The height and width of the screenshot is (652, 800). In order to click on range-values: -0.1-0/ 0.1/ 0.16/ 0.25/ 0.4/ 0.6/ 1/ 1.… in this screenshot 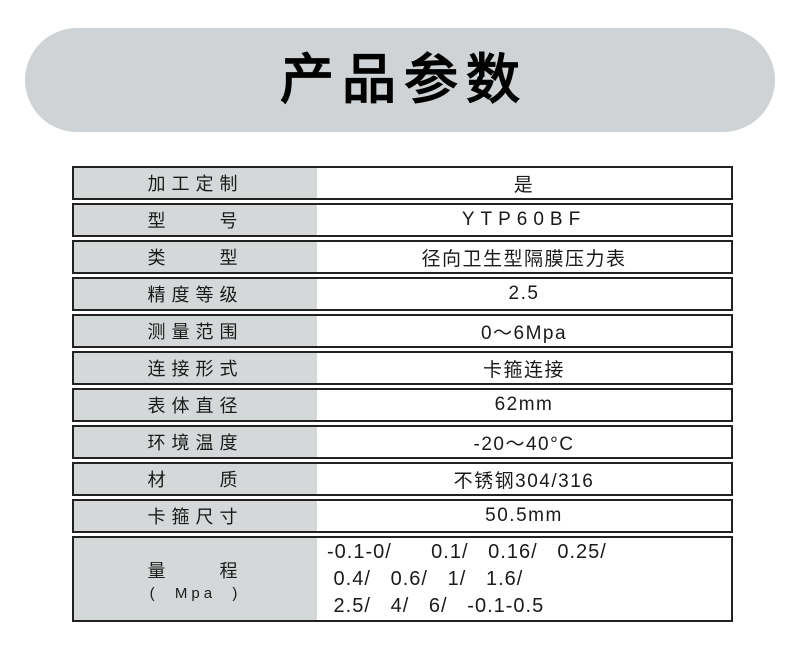, I will do `click(524, 579)`.